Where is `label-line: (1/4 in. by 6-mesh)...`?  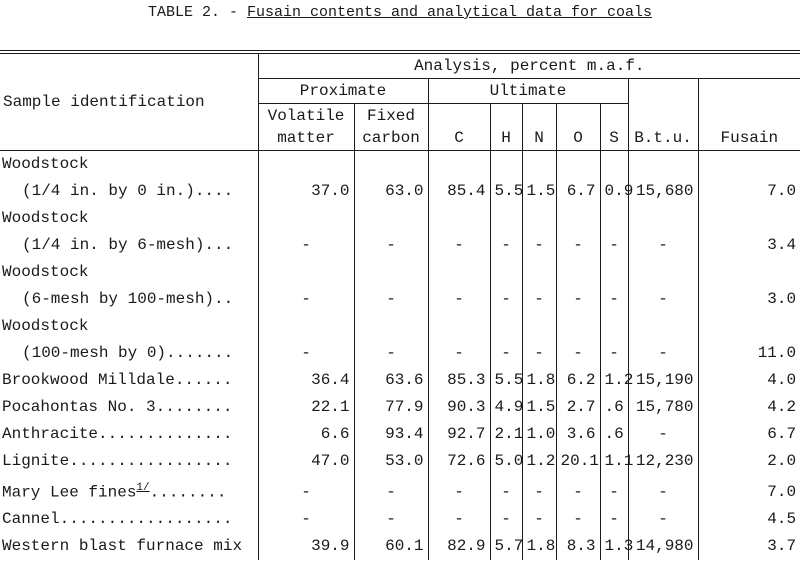 label-line: (1/4 in. by 6-mesh)... is located at coordinates (128, 245).